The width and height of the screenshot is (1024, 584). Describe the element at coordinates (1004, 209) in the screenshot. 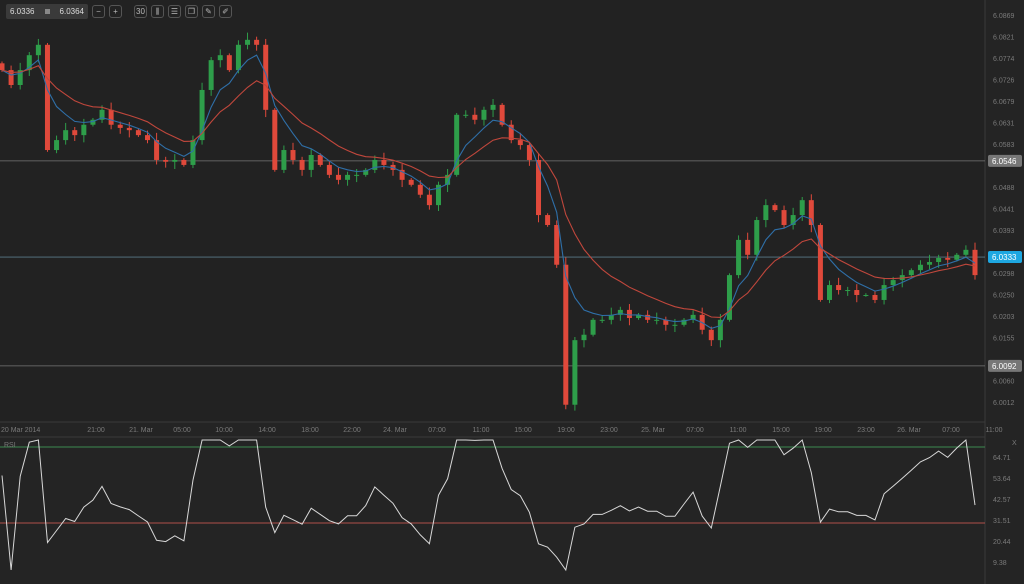

I see `price-tick: 6.0441` at that location.